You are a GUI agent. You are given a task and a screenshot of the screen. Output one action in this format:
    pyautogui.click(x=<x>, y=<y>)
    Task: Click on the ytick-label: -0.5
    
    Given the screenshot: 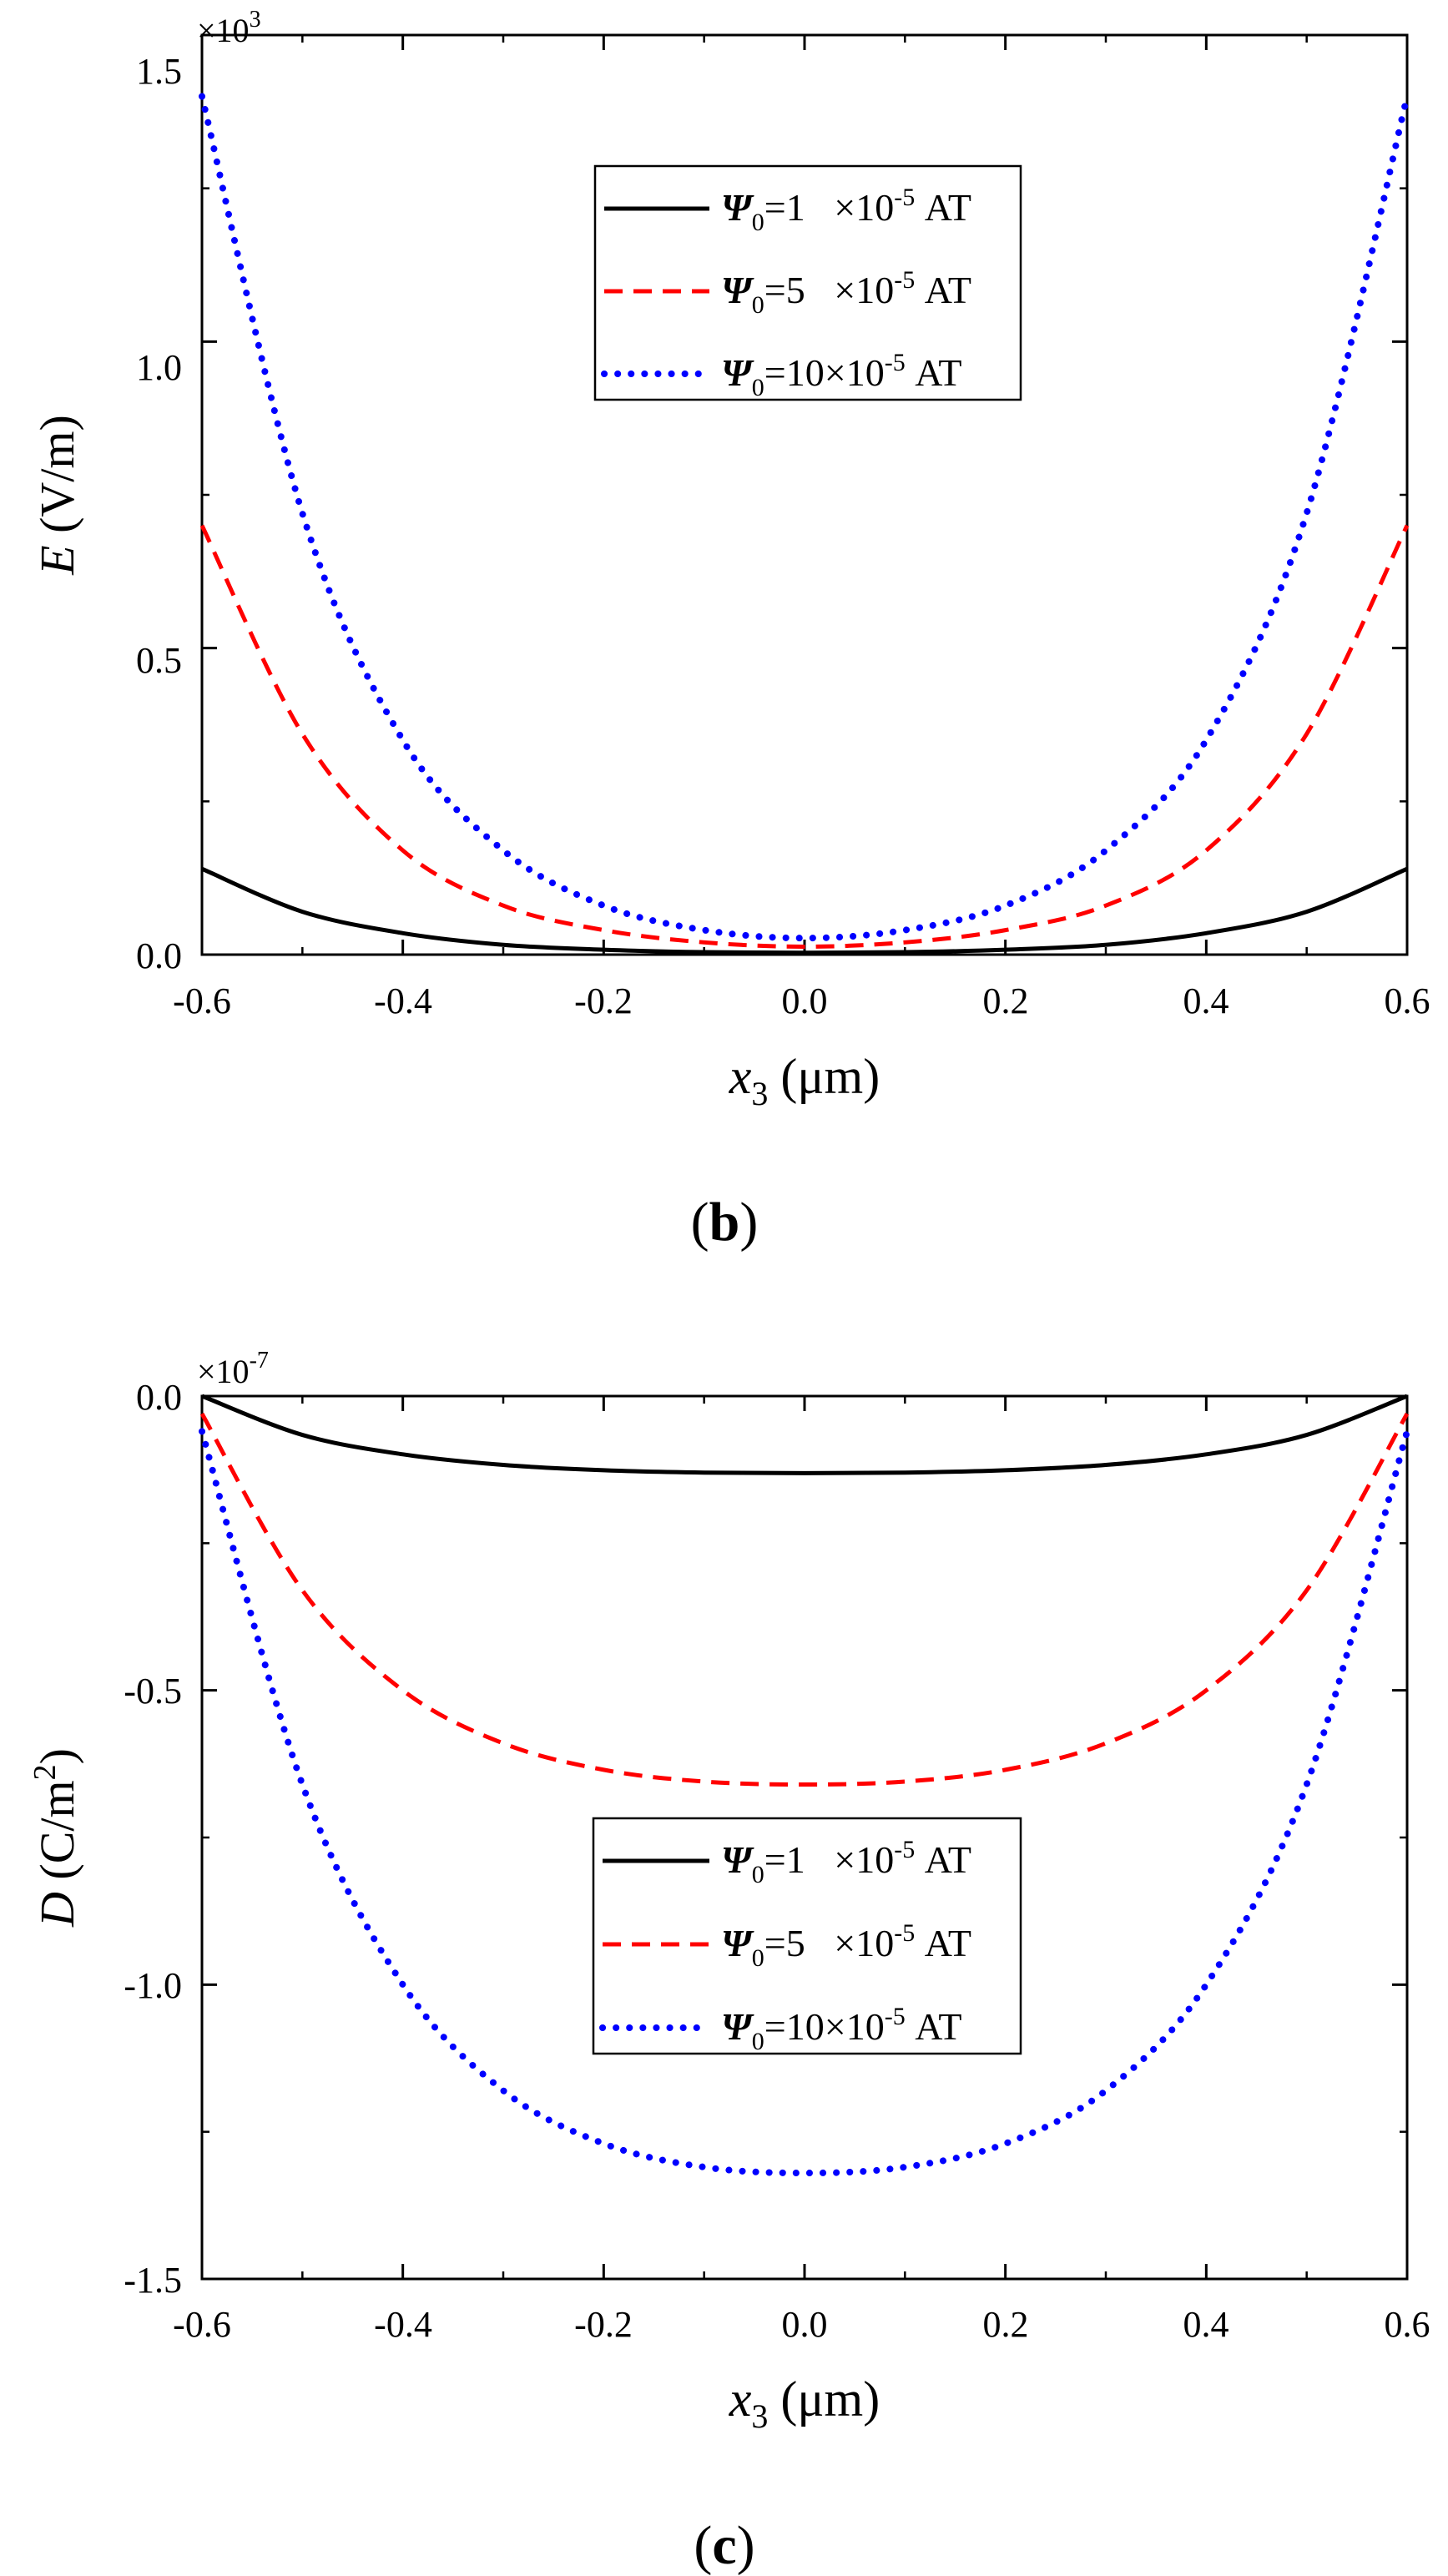 What is the action you would take?
    pyautogui.click(x=153, y=1691)
    